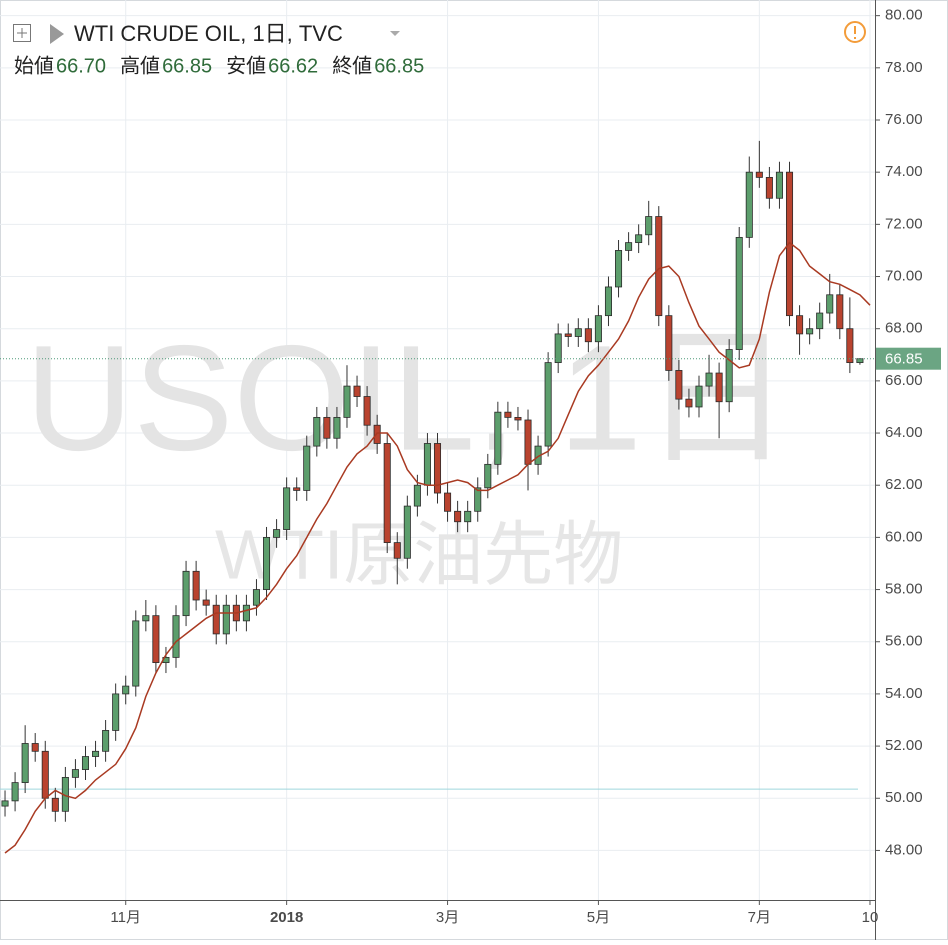 The image size is (948, 945). Describe the element at coordinates (904, 693) in the screenshot. I see `y-tick-label: 54.00` at that location.